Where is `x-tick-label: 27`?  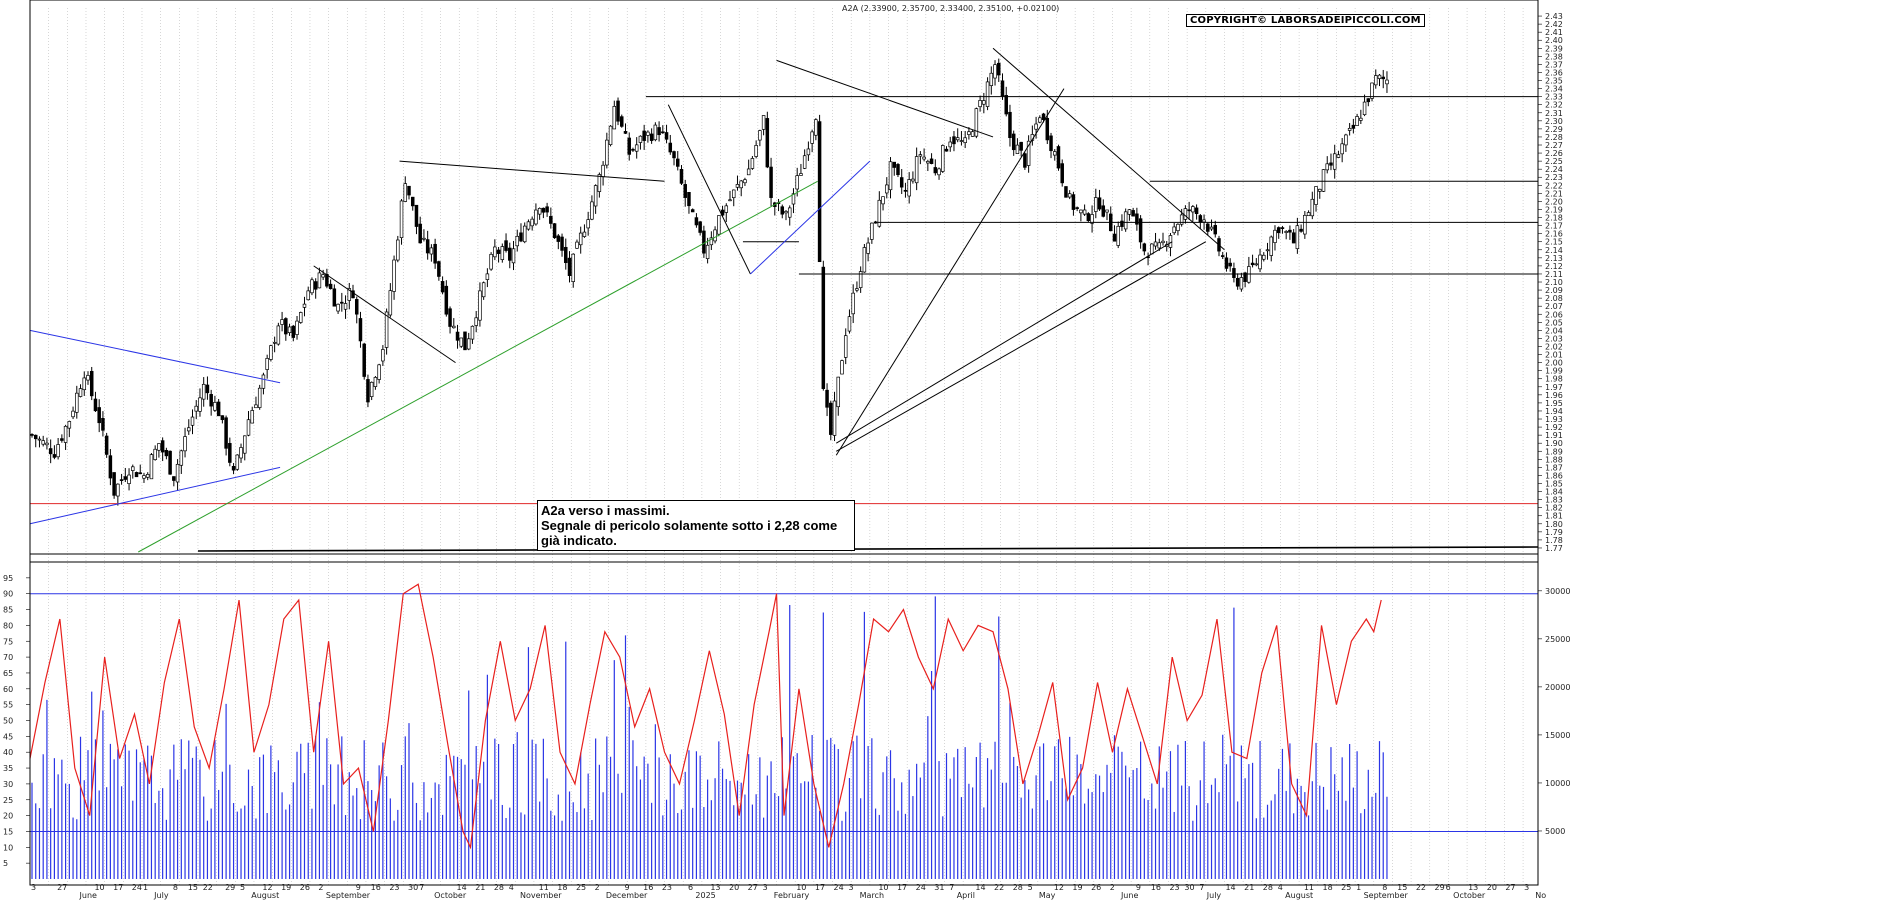 x-tick-label: 27 is located at coordinates (753, 887).